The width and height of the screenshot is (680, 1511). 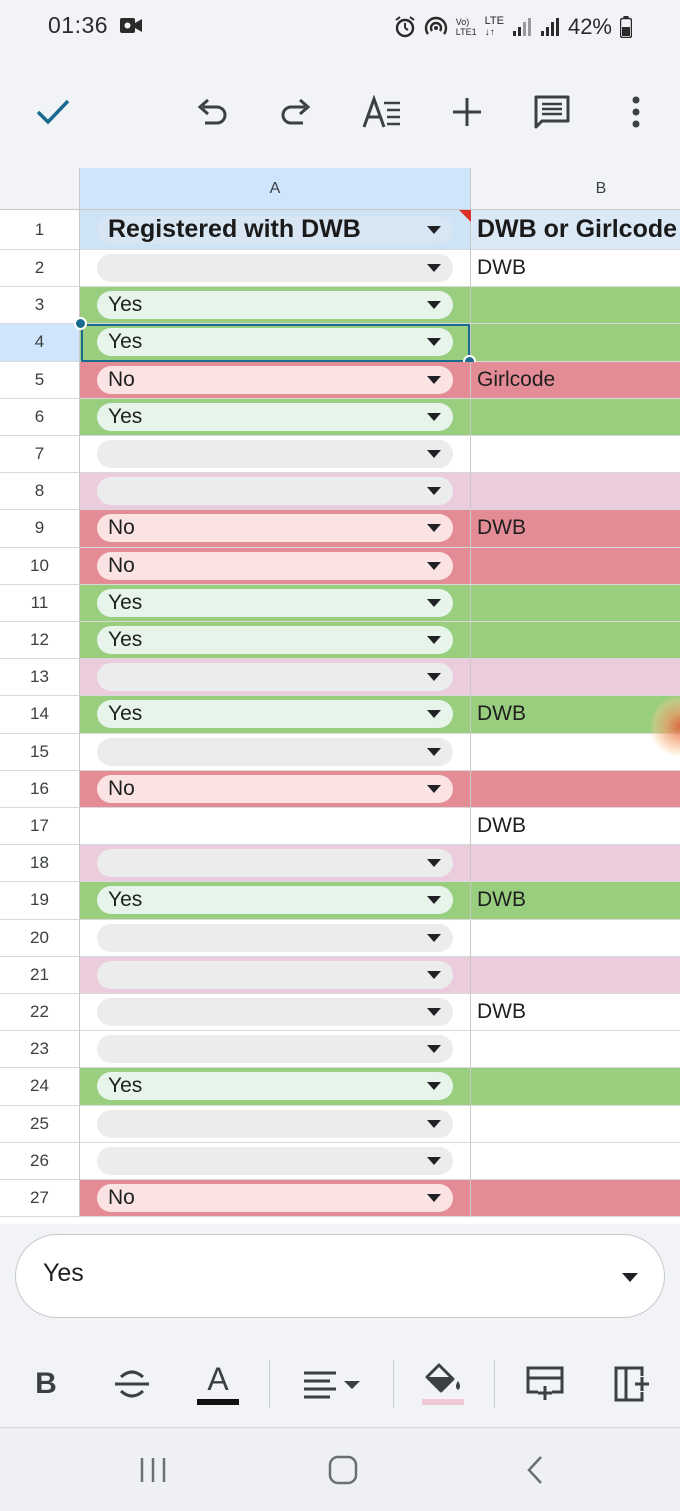 I want to click on row-number: 17, so click(x=40, y=827).